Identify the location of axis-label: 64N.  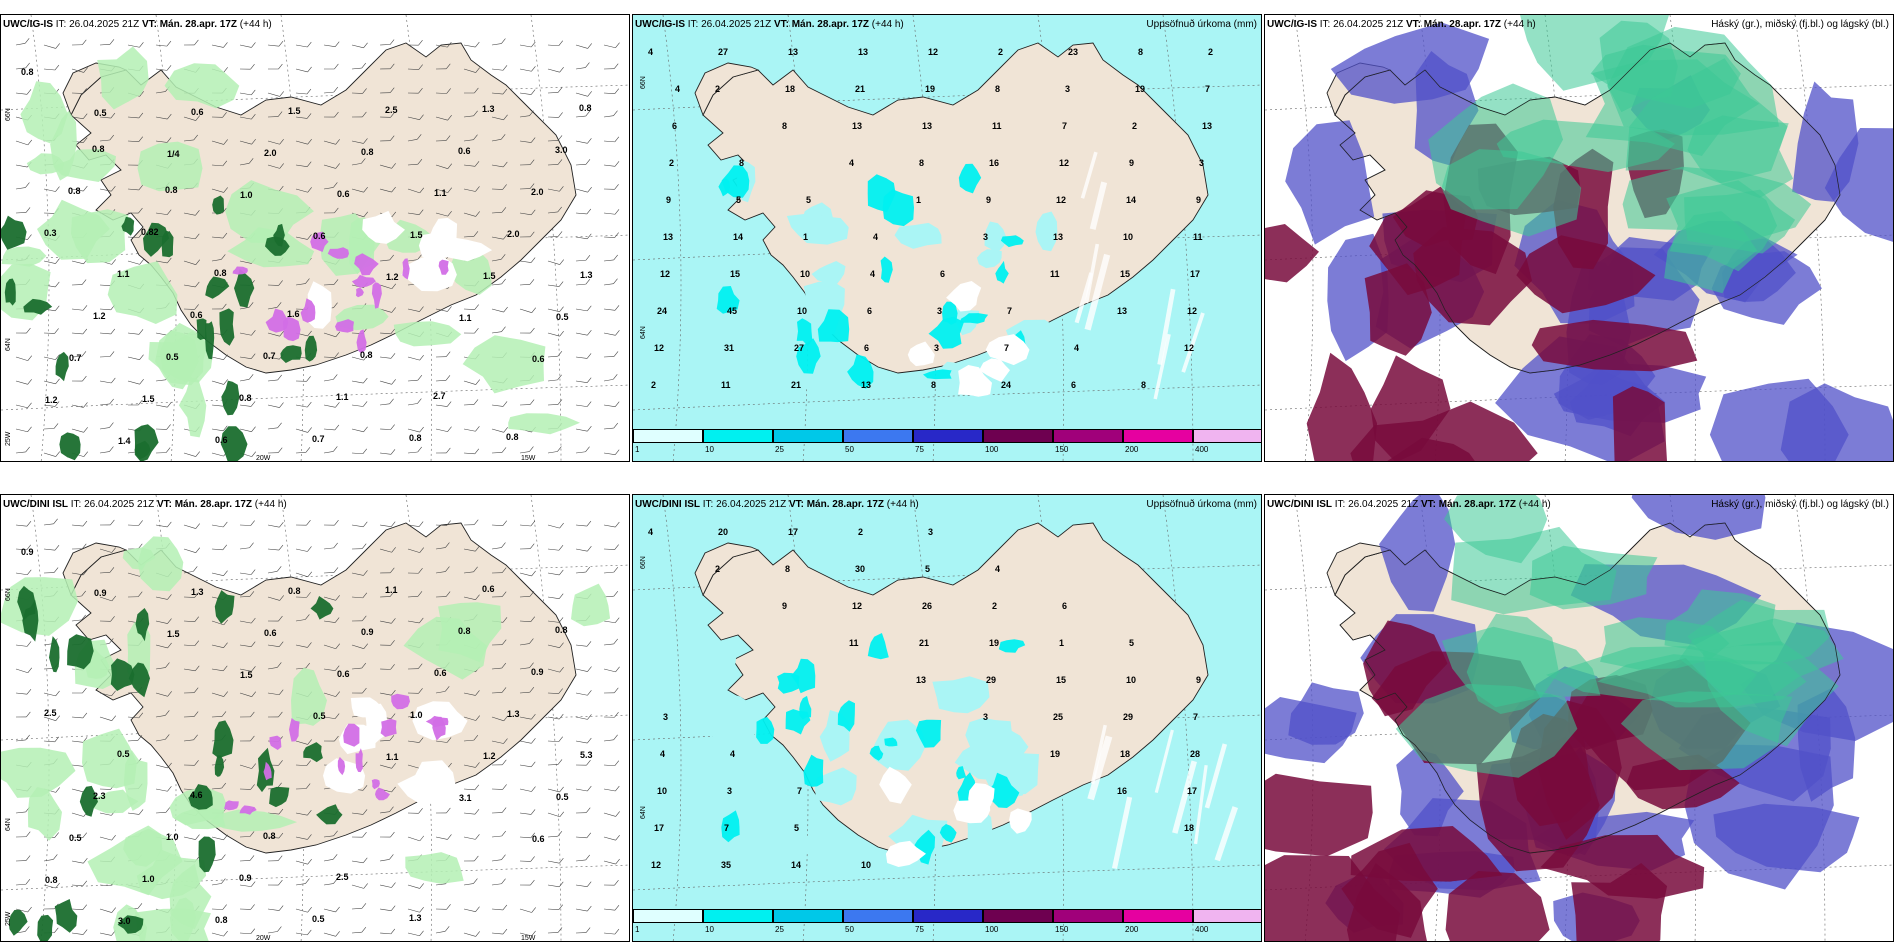
(8, 824).